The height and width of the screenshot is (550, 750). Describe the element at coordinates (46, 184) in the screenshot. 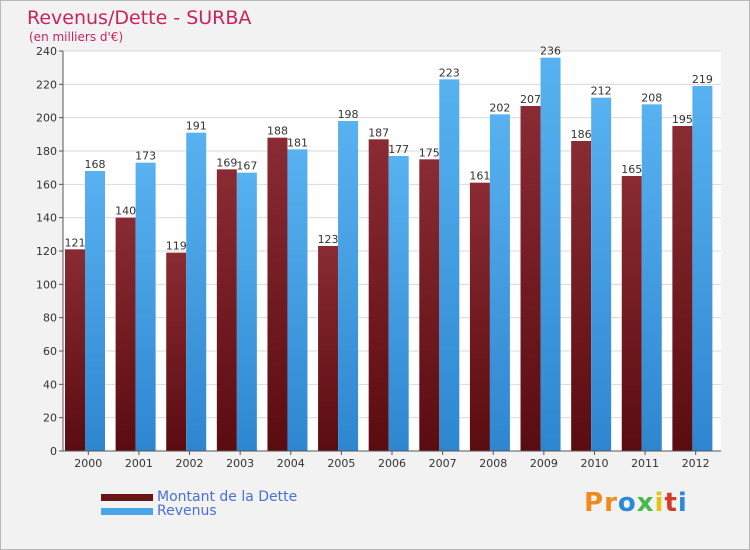

I see `y-tick-label: 160` at that location.